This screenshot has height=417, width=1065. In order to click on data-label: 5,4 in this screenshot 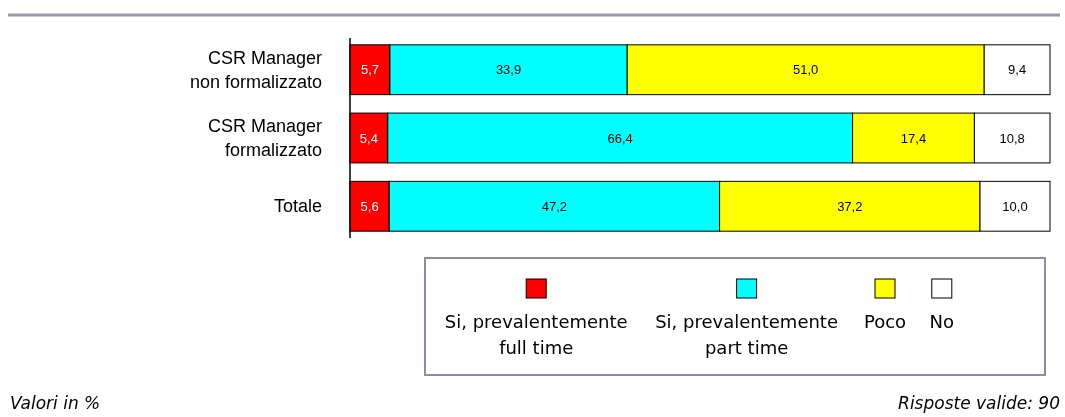, I will do `click(368, 138)`.